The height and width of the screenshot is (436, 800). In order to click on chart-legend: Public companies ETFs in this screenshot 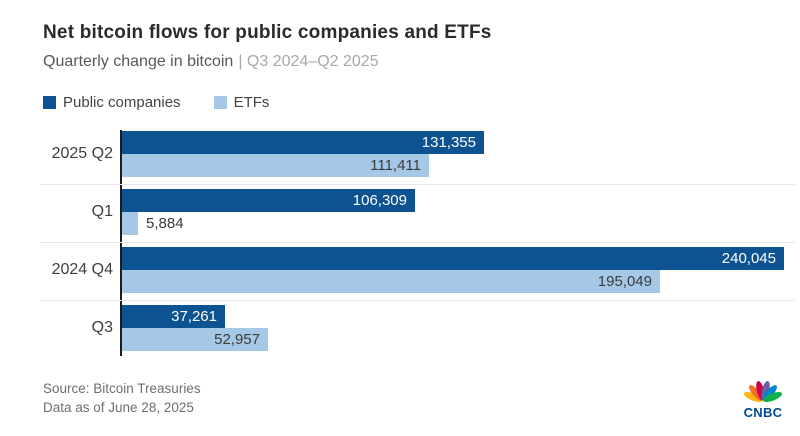, I will do `click(156, 102)`.